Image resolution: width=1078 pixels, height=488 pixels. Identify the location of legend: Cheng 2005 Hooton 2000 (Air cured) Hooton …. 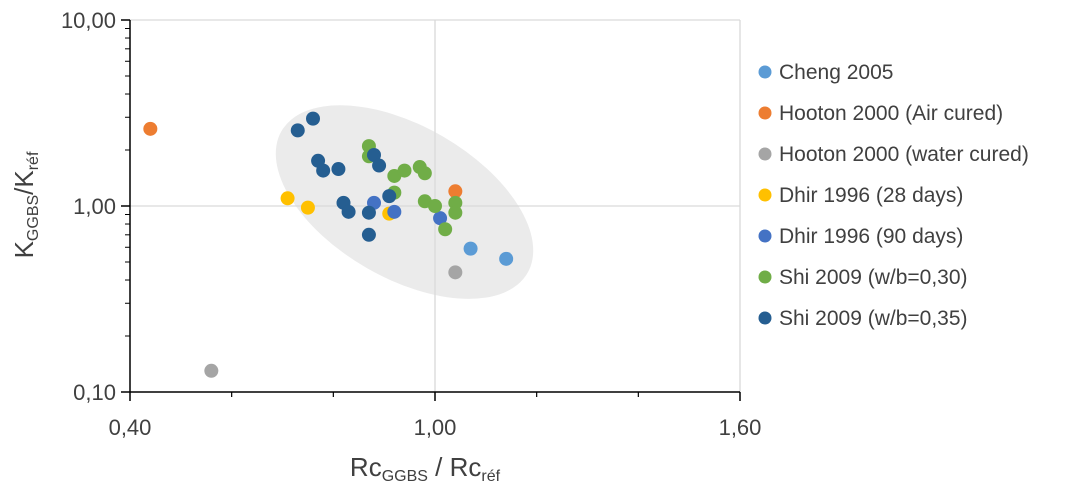
(893, 195).